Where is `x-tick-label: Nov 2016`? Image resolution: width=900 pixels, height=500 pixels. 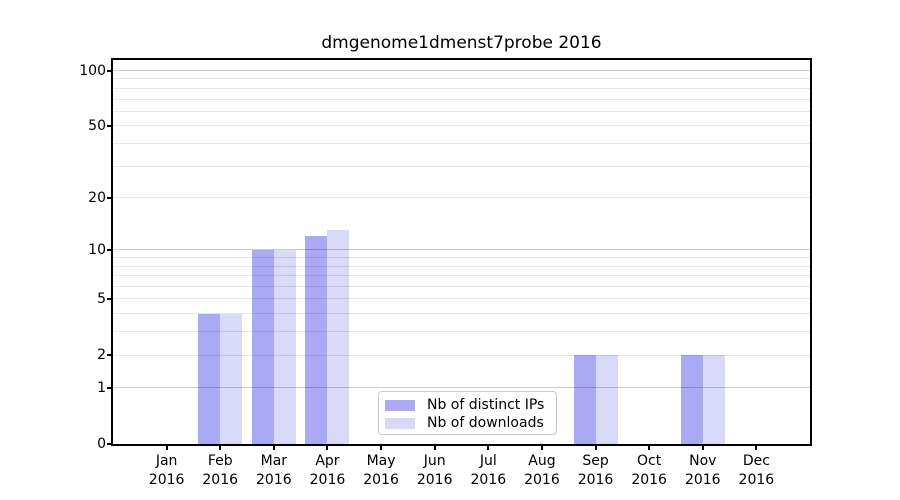 x-tick-label: Nov 2016 is located at coordinates (703, 471).